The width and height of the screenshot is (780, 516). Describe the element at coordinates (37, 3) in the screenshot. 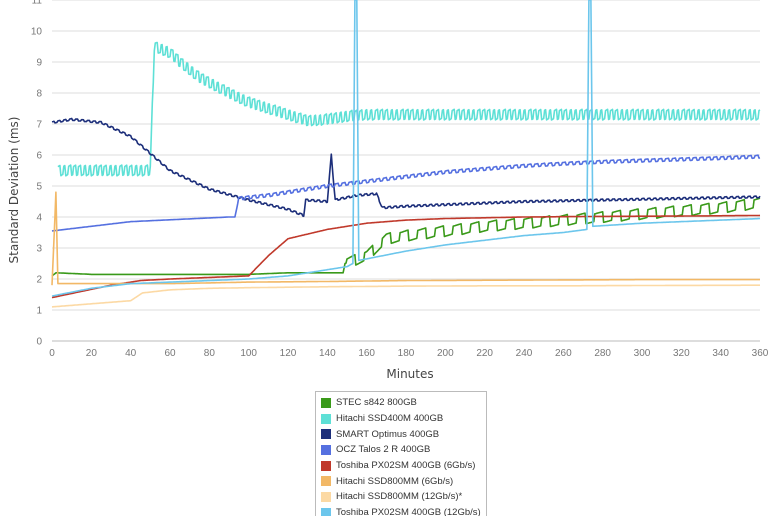

I see `y-tick-label: 11` at that location.